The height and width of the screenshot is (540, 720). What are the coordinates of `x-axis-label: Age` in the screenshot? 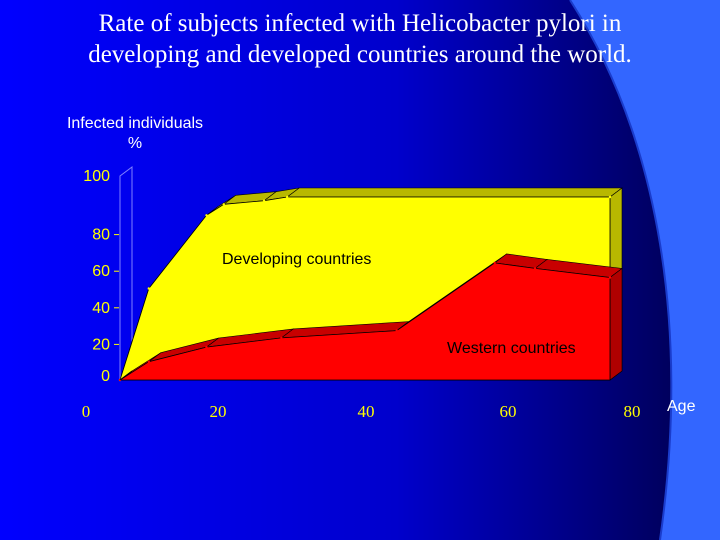 It's located at (681, 406).